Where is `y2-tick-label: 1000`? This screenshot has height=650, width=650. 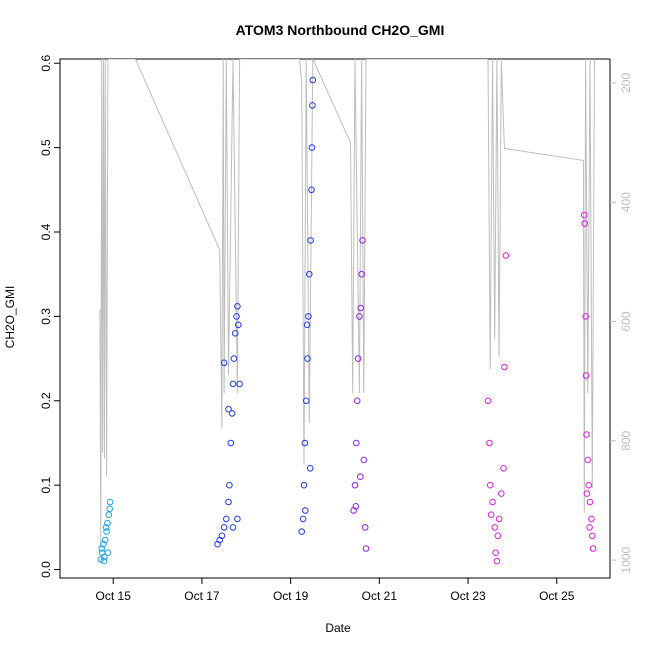
y2-tick-label: 1000 is located at coordinates (626, 559).